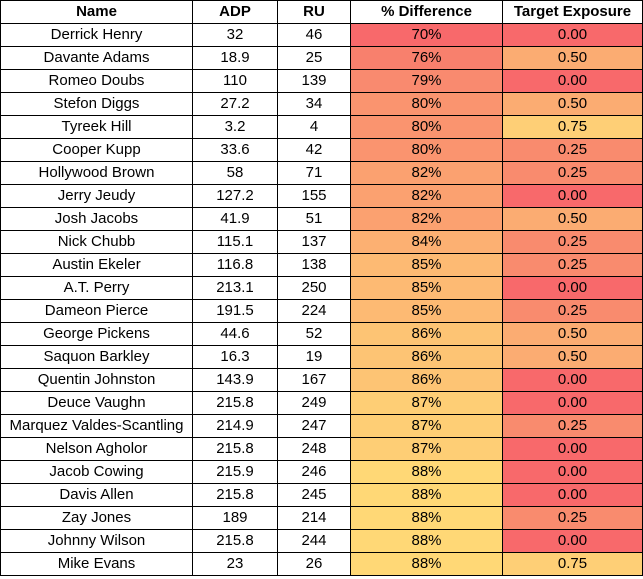 The image size is (643, 579). What do you see at coordinates (235, 242) in the screenshot?
I see `cell-adp: 115.1` at bounding box center [235, 242].